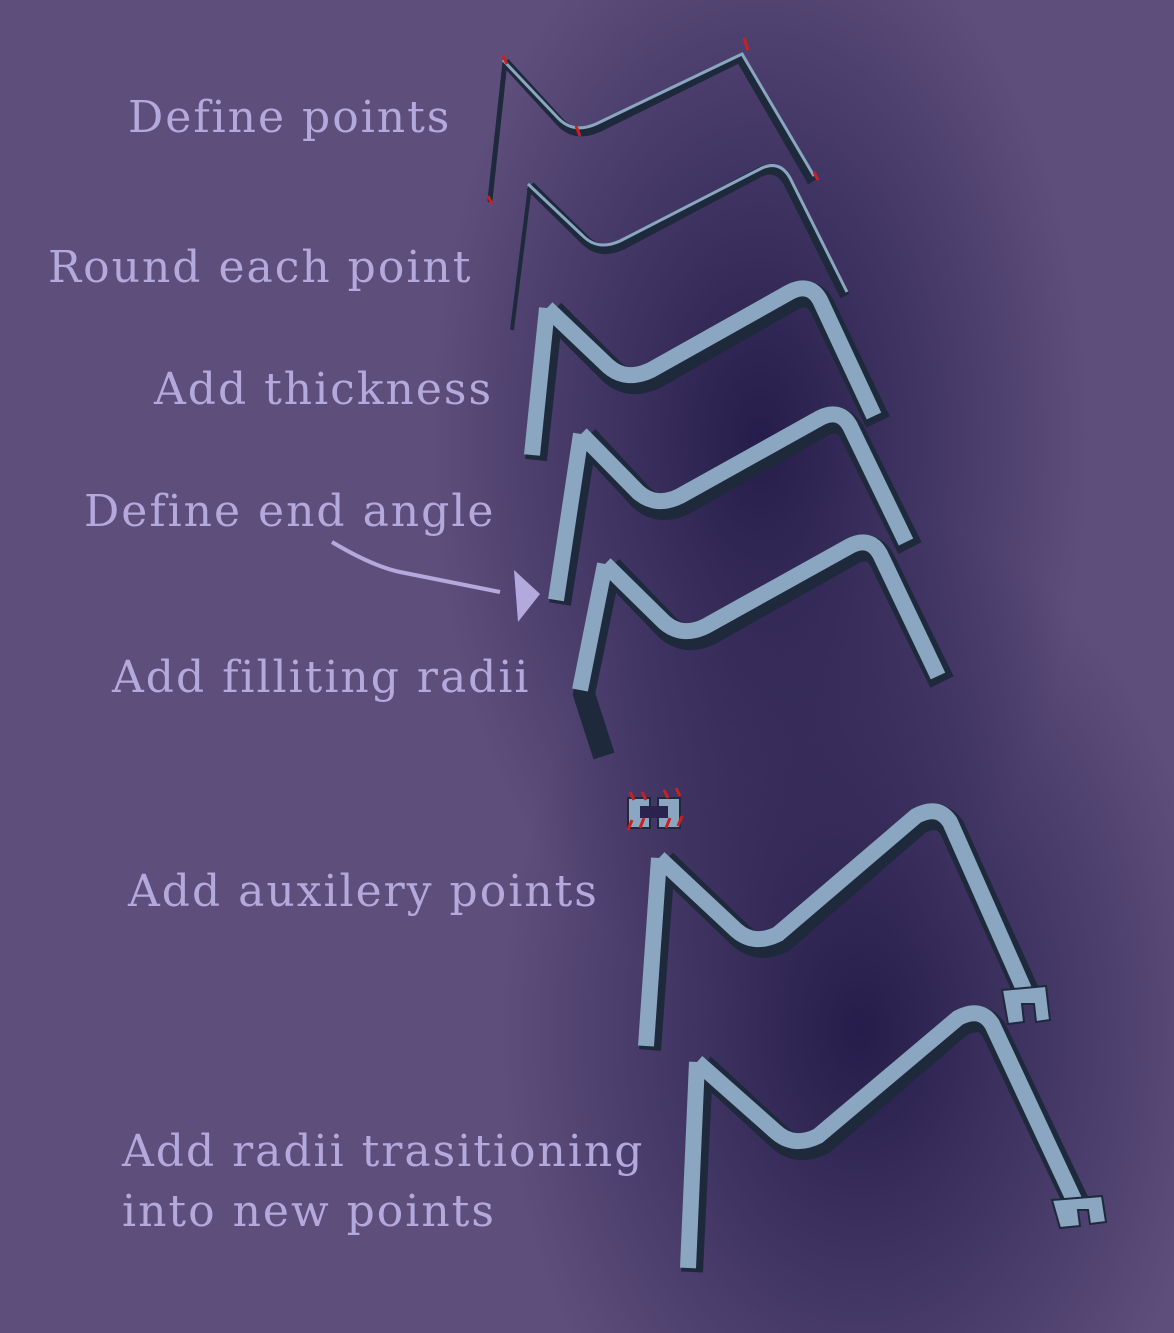 The width and height of the screenshot is (1174, 1333). What do you see at coordinates (321, 677) in the screenshot?
I see `label-add-filleting-radii: Add filliting radii` at bounding box center [321, 677].